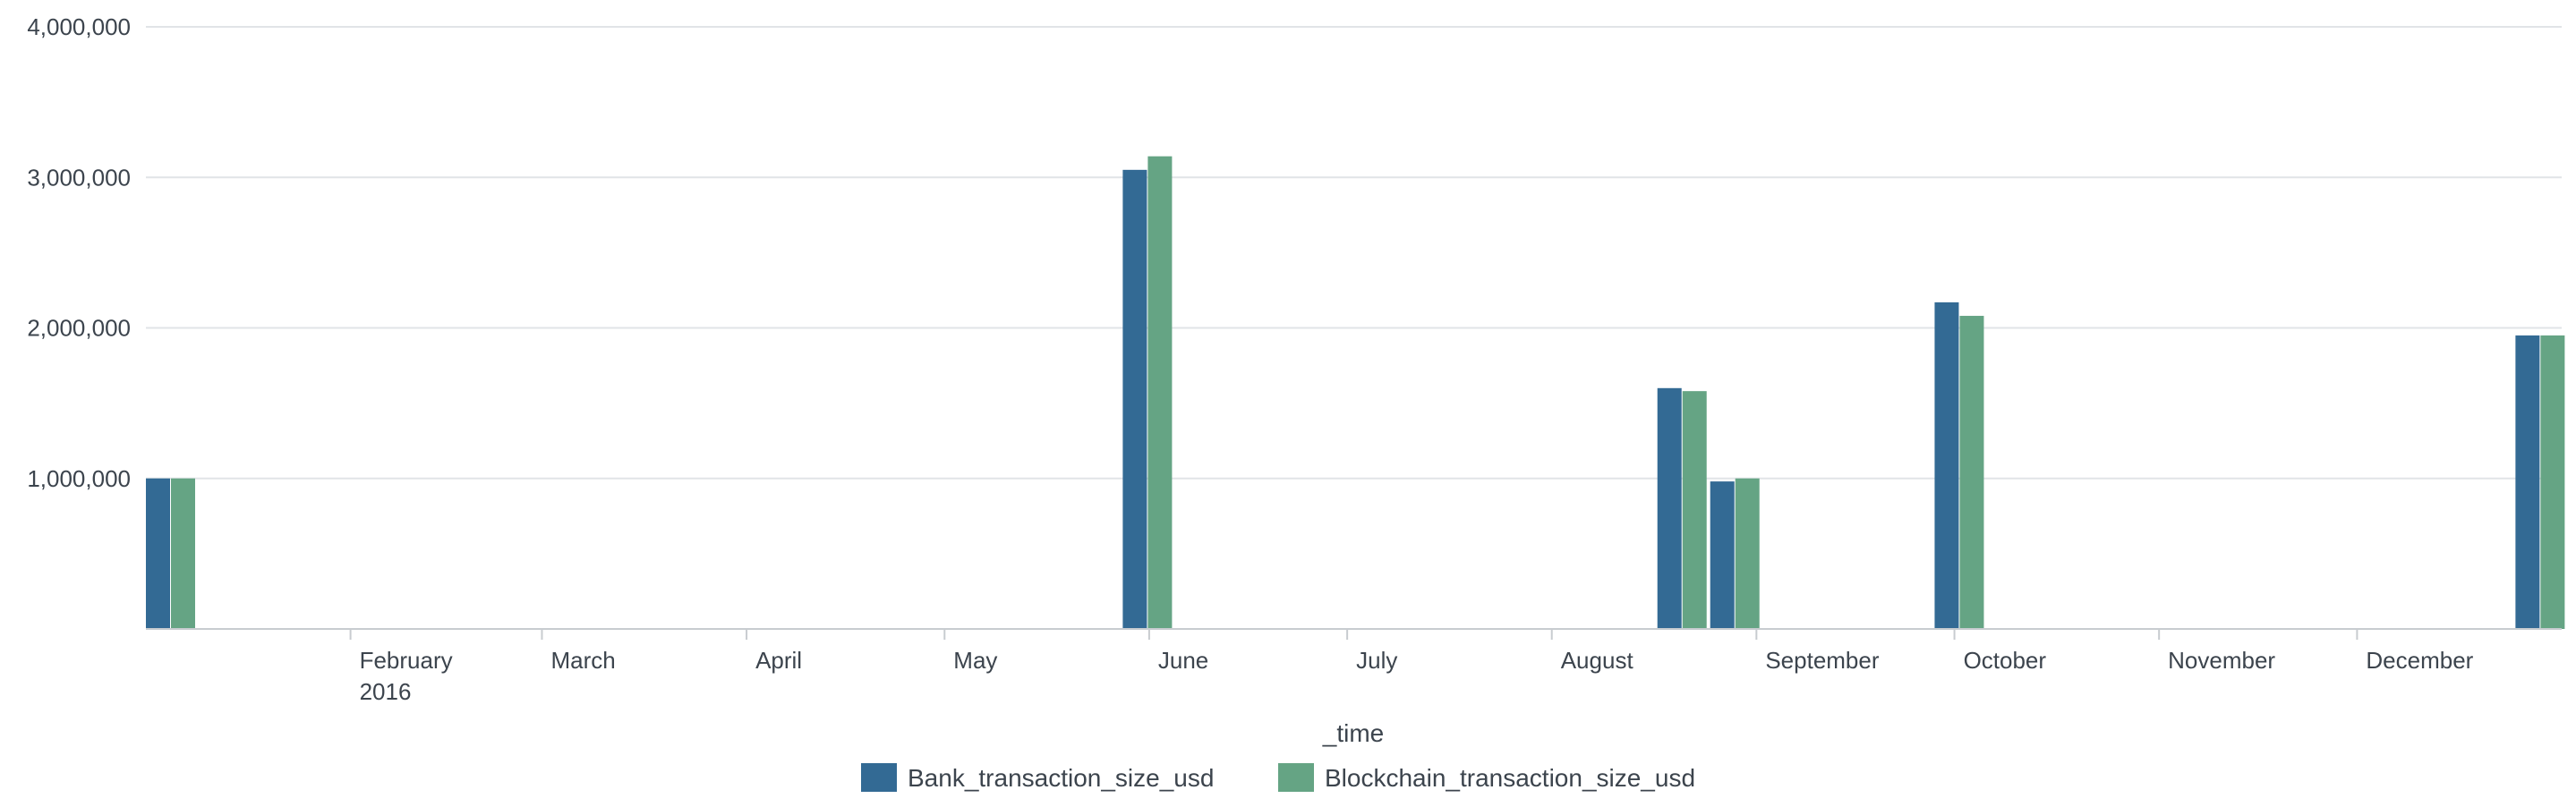 This screenshot has width=2576, height=807. What do you see at coordinates (1354, 634) in the screenshot?
I see `axes` at bounding box center [1354, 634].